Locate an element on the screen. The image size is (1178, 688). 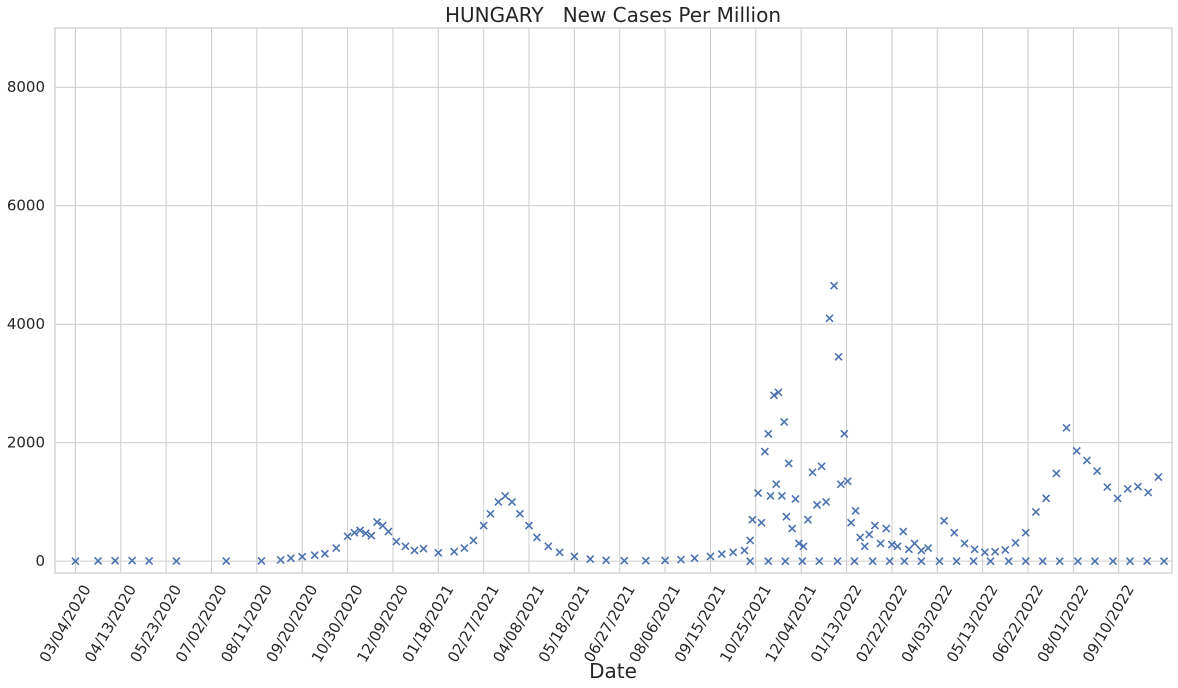
y-tick-label: 6000 is located at coordinates (26, 206).